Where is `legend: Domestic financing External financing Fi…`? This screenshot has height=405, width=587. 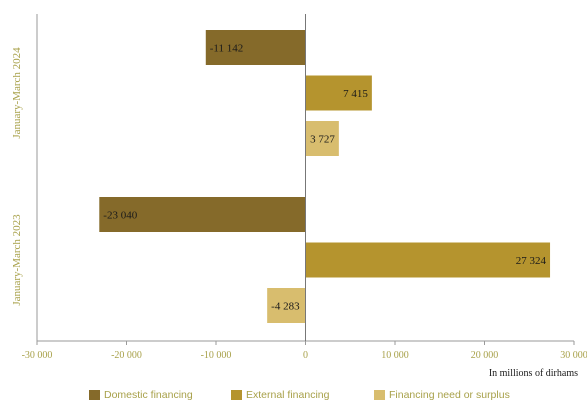 legend: Domestic financing External financing Fi… is located at coordinates (293, 397).